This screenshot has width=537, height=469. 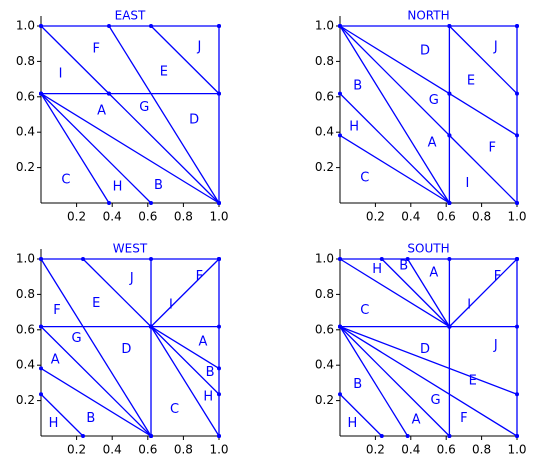 I want to click on x-tick-label: 0.6, so click(x=147, y=217).